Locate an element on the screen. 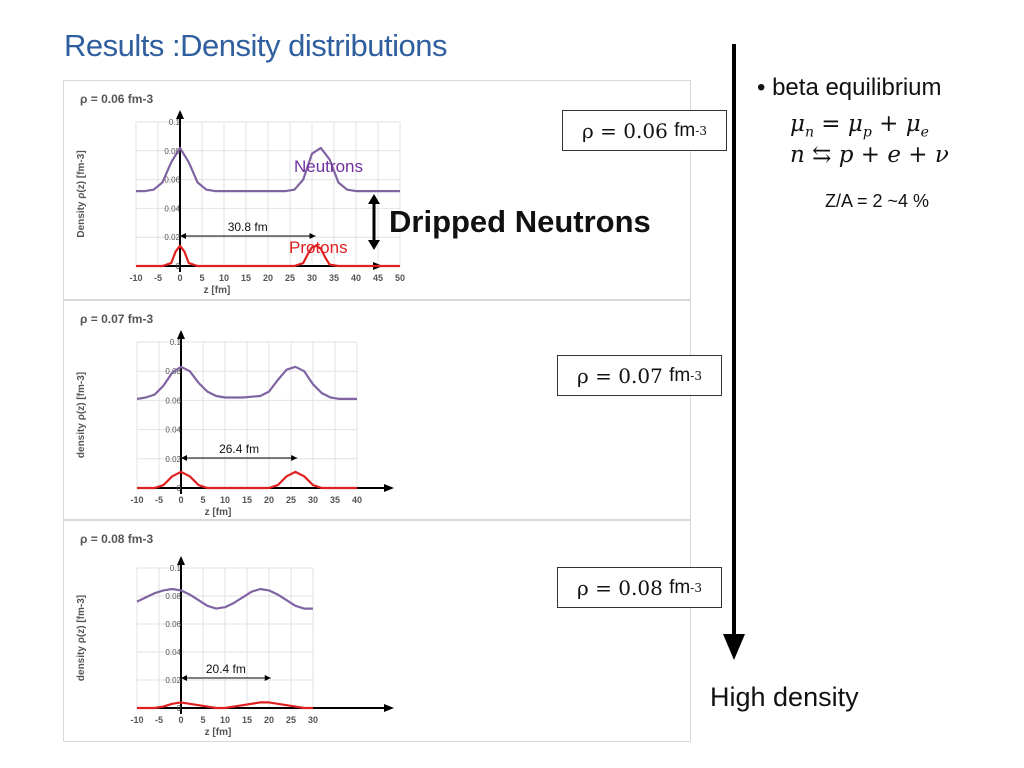  neutrons-legend-label: Neutrons is located at coordinates (328, 166).